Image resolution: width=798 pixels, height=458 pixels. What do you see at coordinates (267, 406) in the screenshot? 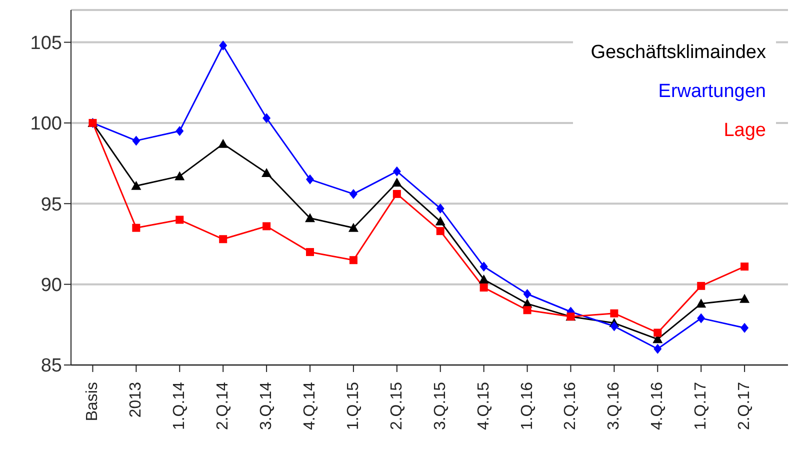
I see `x-tick-label: 3.Q.14` at bounding box center [267, 406].